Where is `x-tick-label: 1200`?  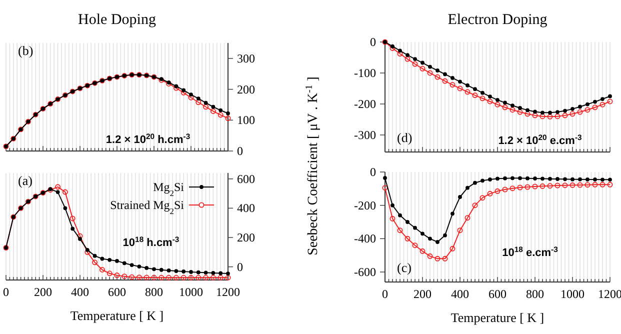
x-tick-label: 1200 is located at coordinates (228, 292).